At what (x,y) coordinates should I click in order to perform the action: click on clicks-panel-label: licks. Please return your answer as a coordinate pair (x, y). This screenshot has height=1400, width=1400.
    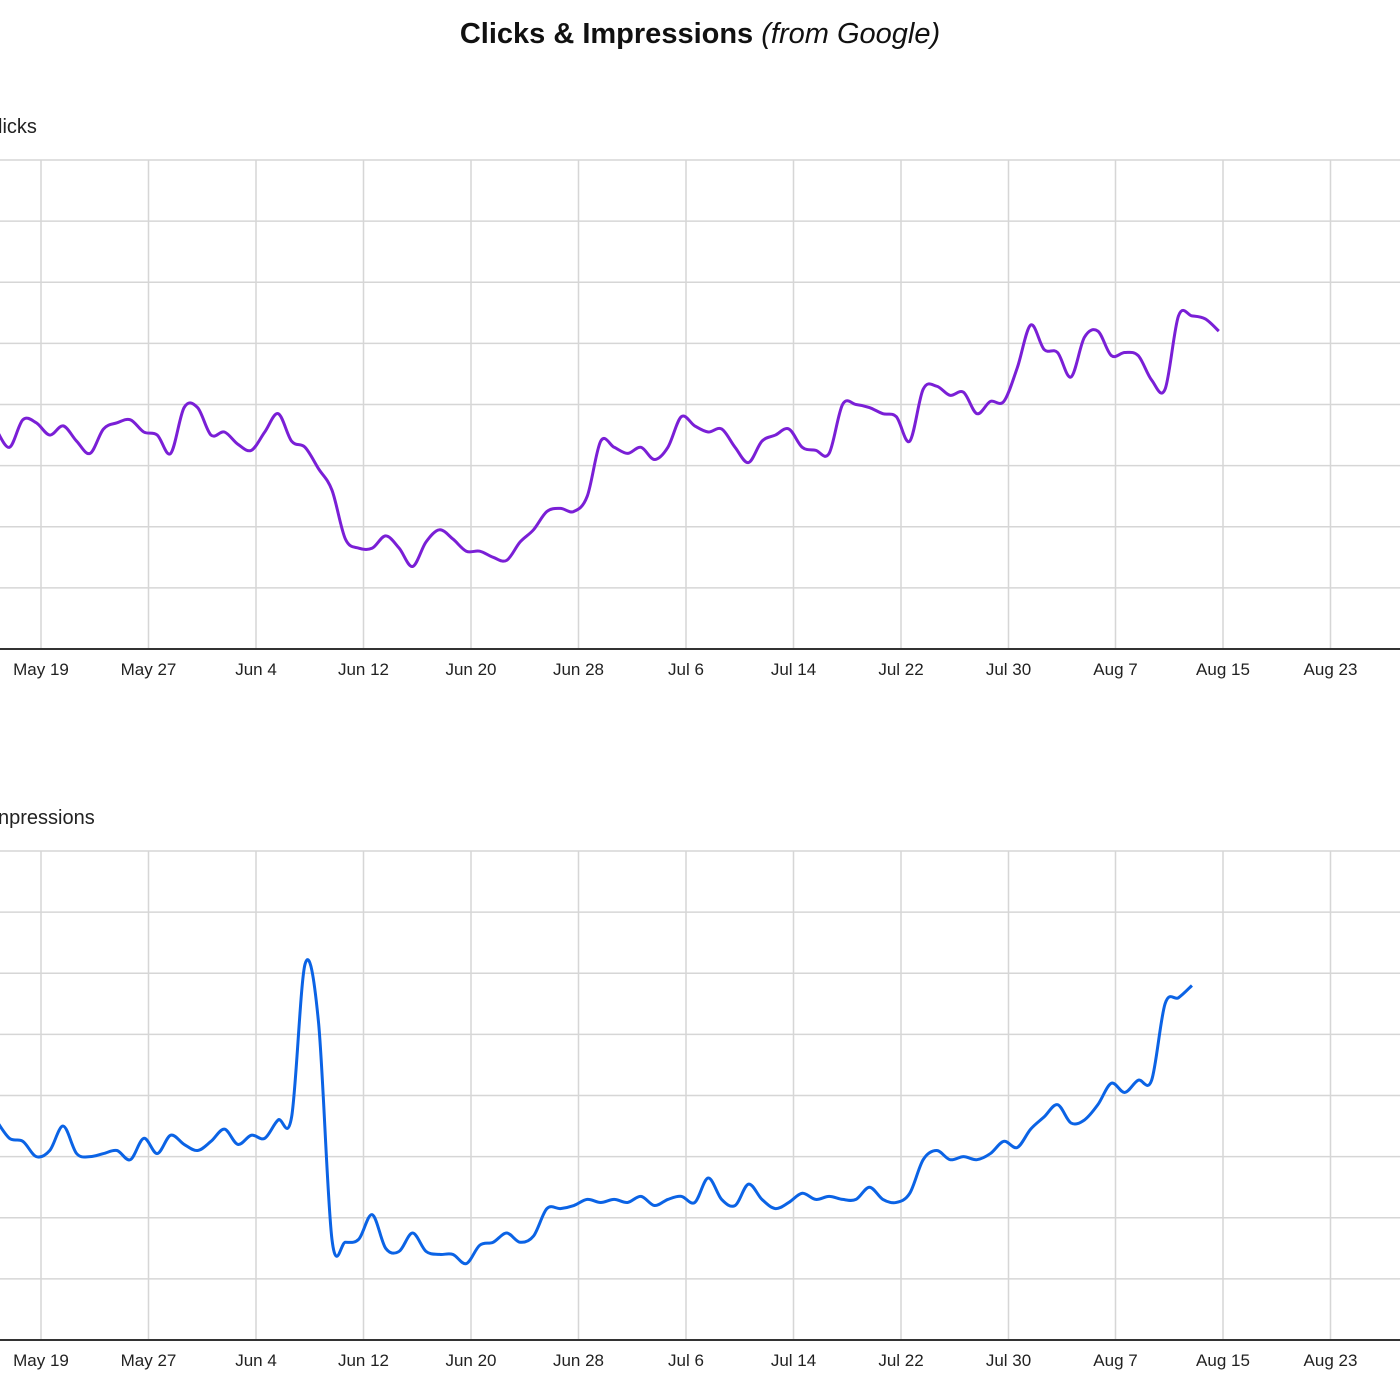
    Looking at the image, I should click on (18, 127).